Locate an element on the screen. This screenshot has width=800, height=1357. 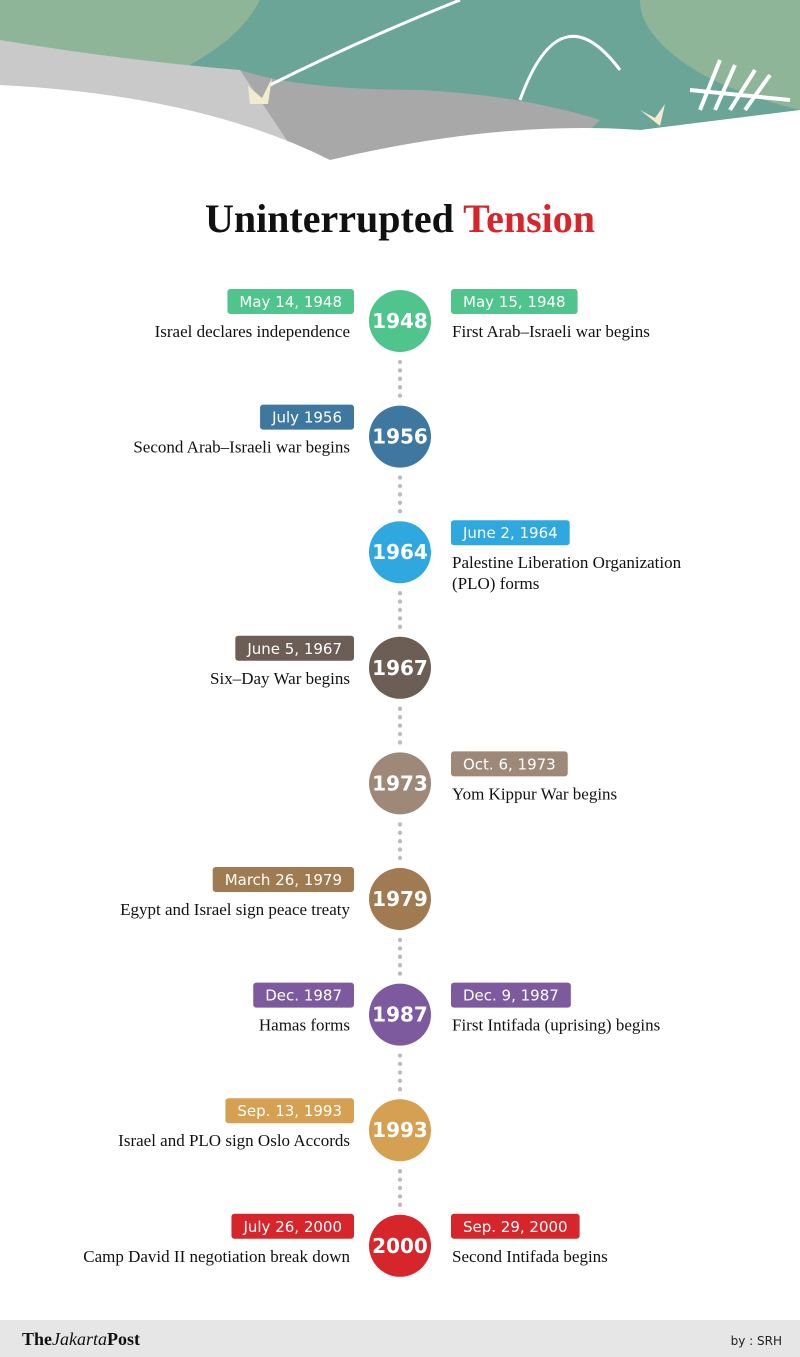
event-left: July 1956 Second Arab–Israeli war begins is located at coordinates (243, 430).